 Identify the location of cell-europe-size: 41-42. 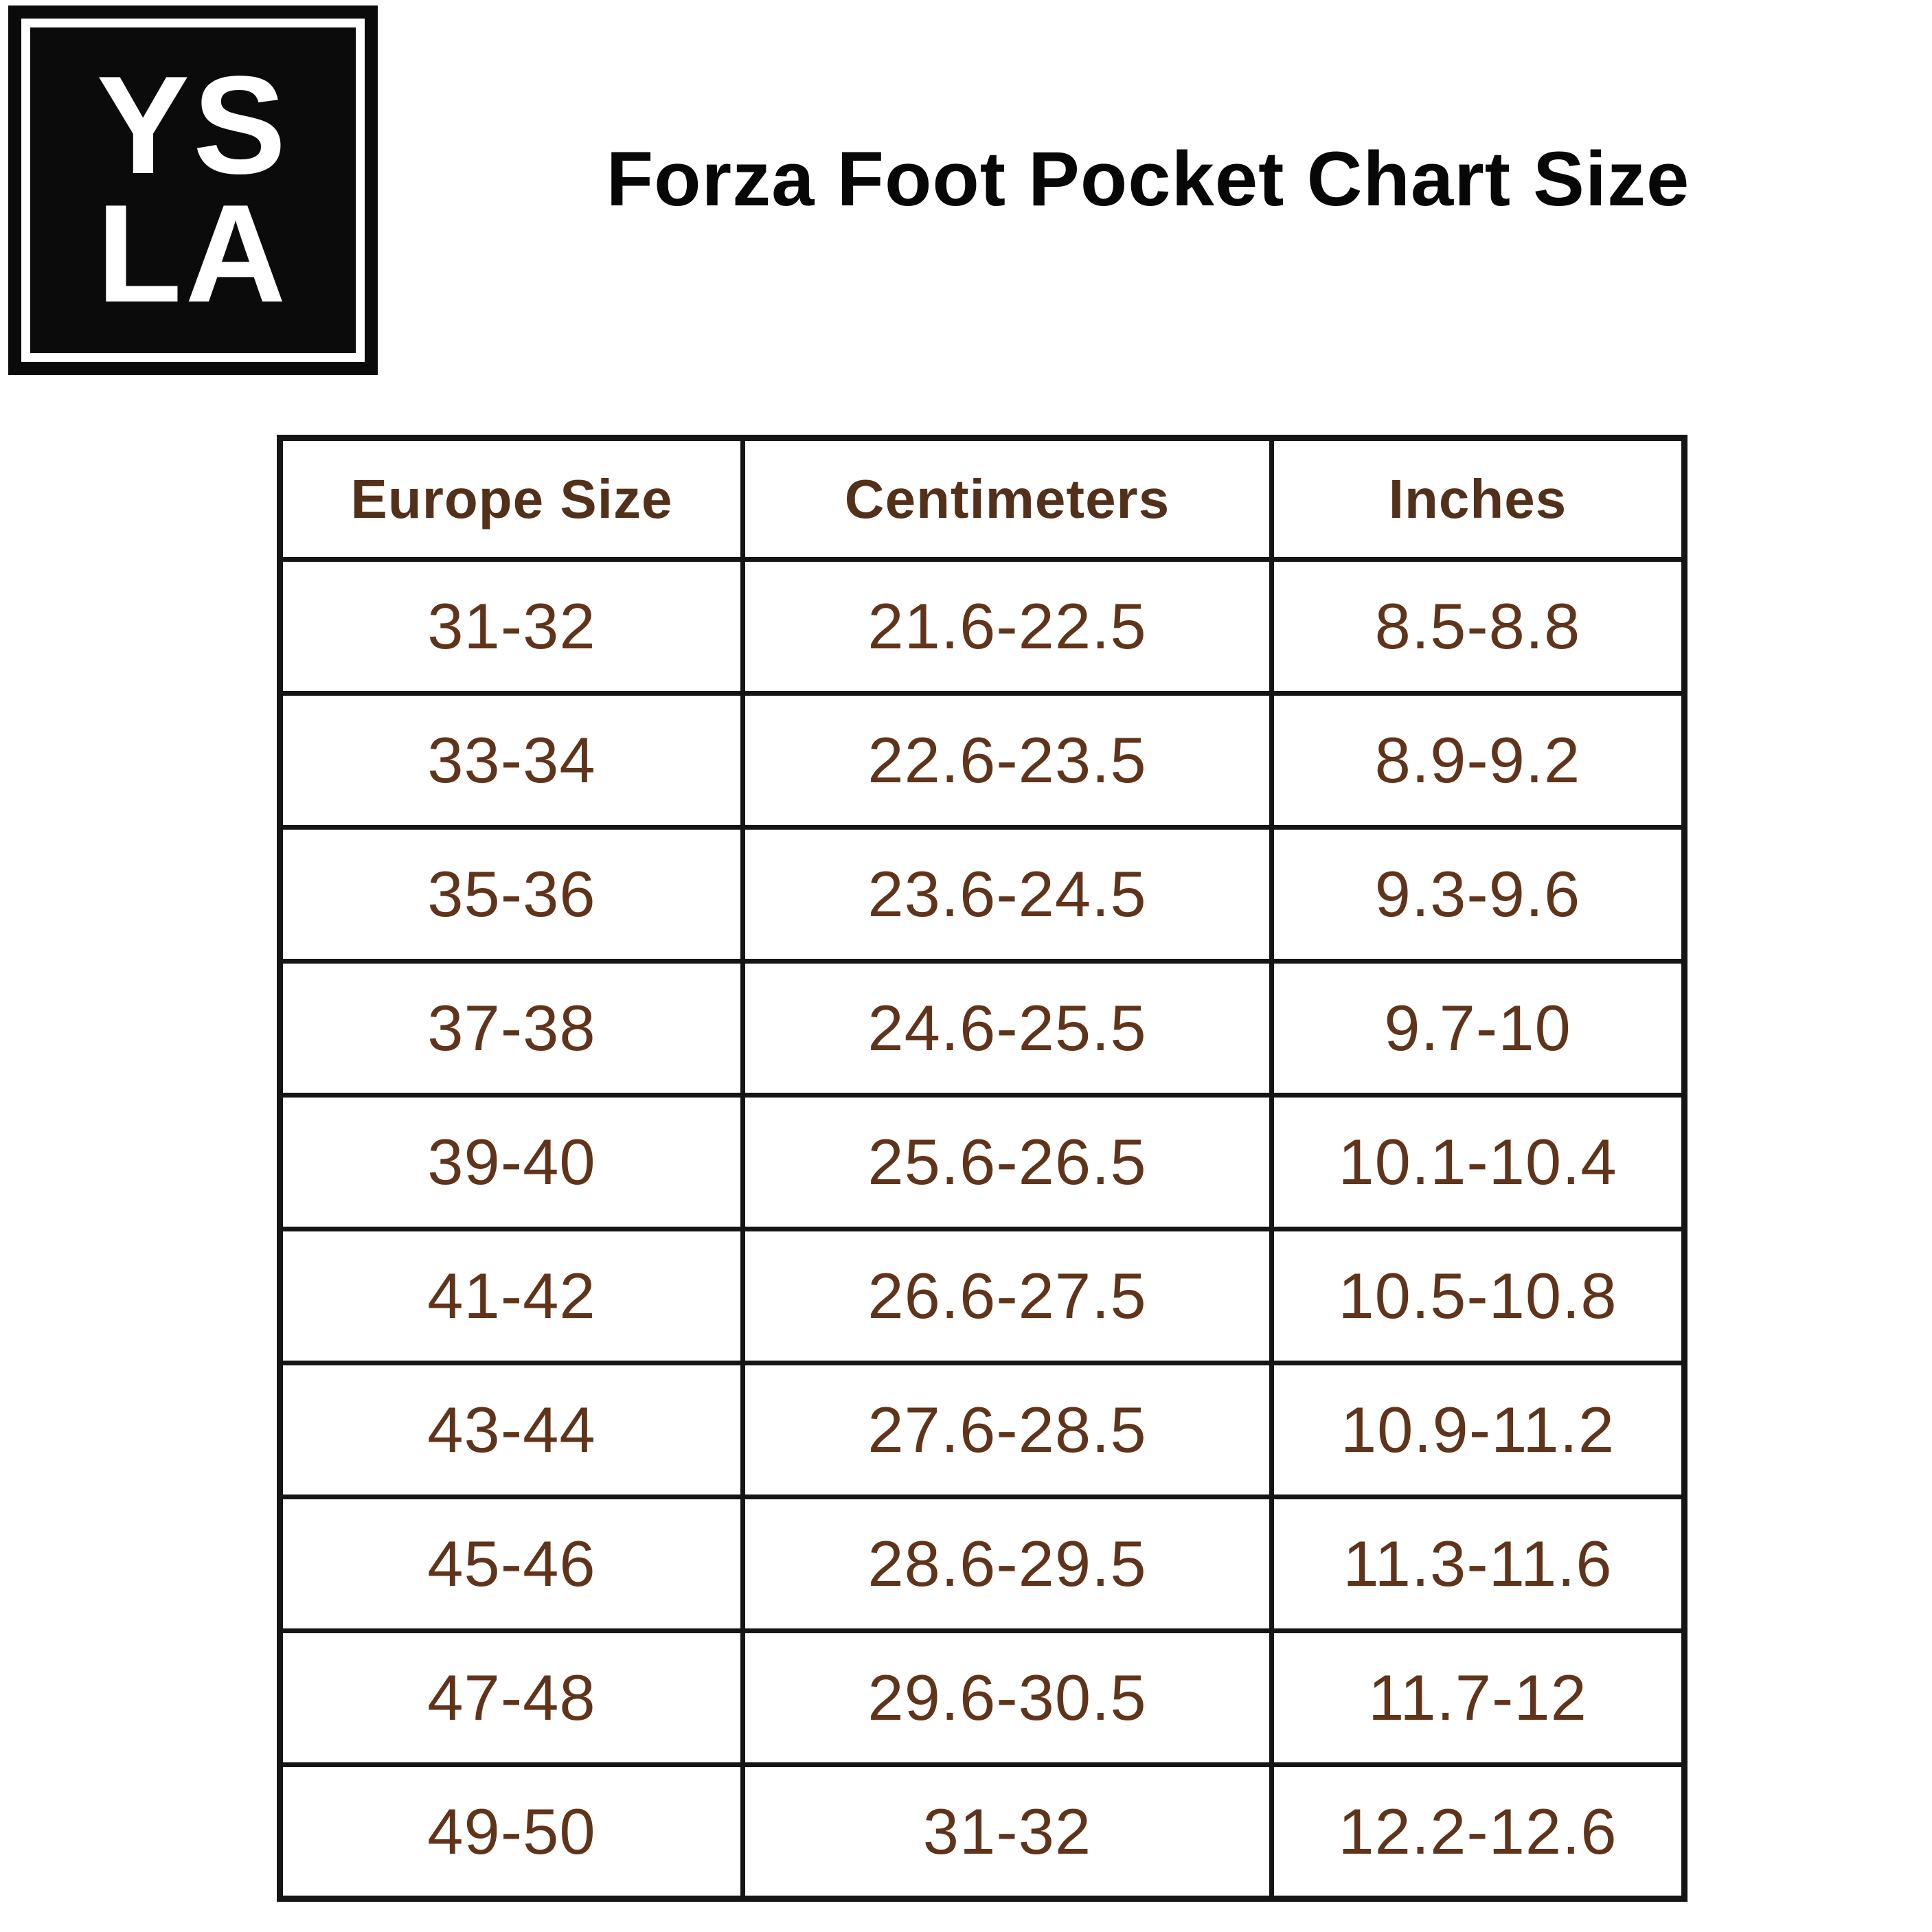
(511, 1296).